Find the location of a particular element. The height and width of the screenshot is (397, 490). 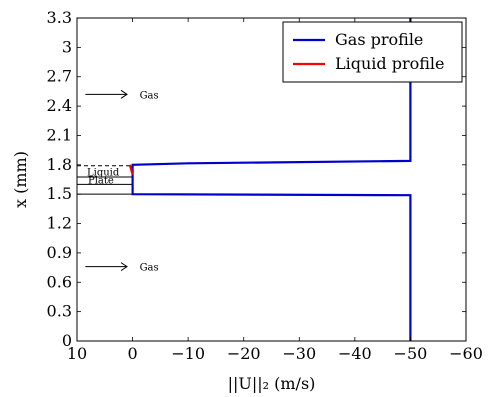

legend-box is located at coordinates (372, 52).